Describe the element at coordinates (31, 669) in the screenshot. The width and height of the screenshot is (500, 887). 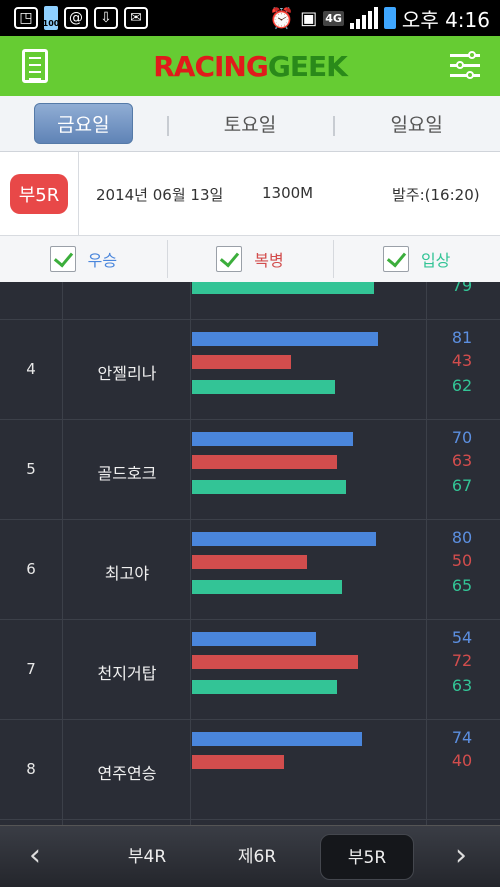
I see `horse-number: 7` at that location.